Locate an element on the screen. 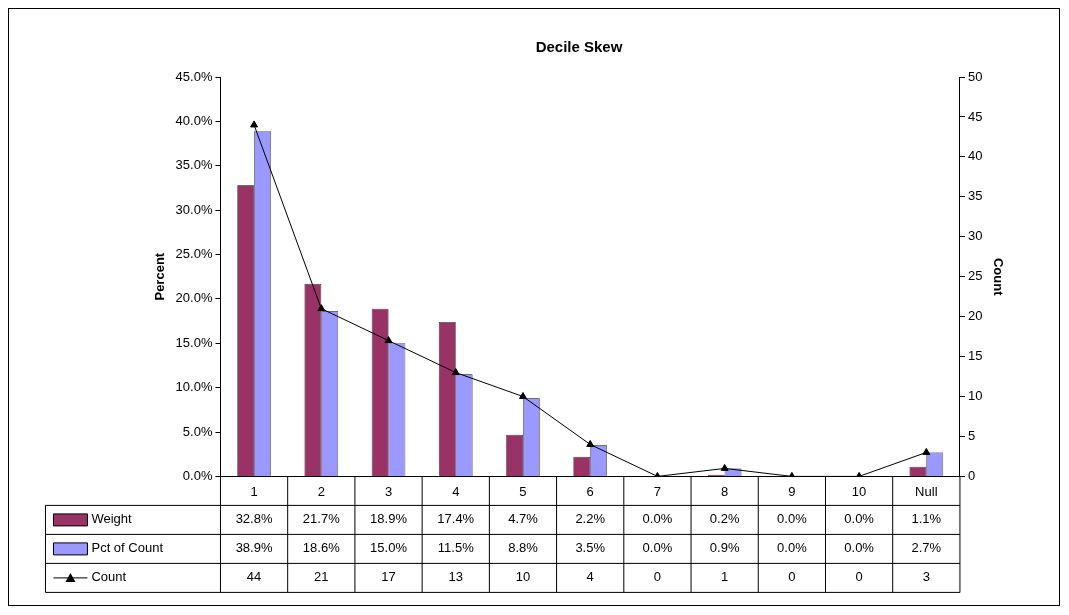 The image size is (1069, 615). y-tick-label: 45.0% is located at coordinates (194, 76).